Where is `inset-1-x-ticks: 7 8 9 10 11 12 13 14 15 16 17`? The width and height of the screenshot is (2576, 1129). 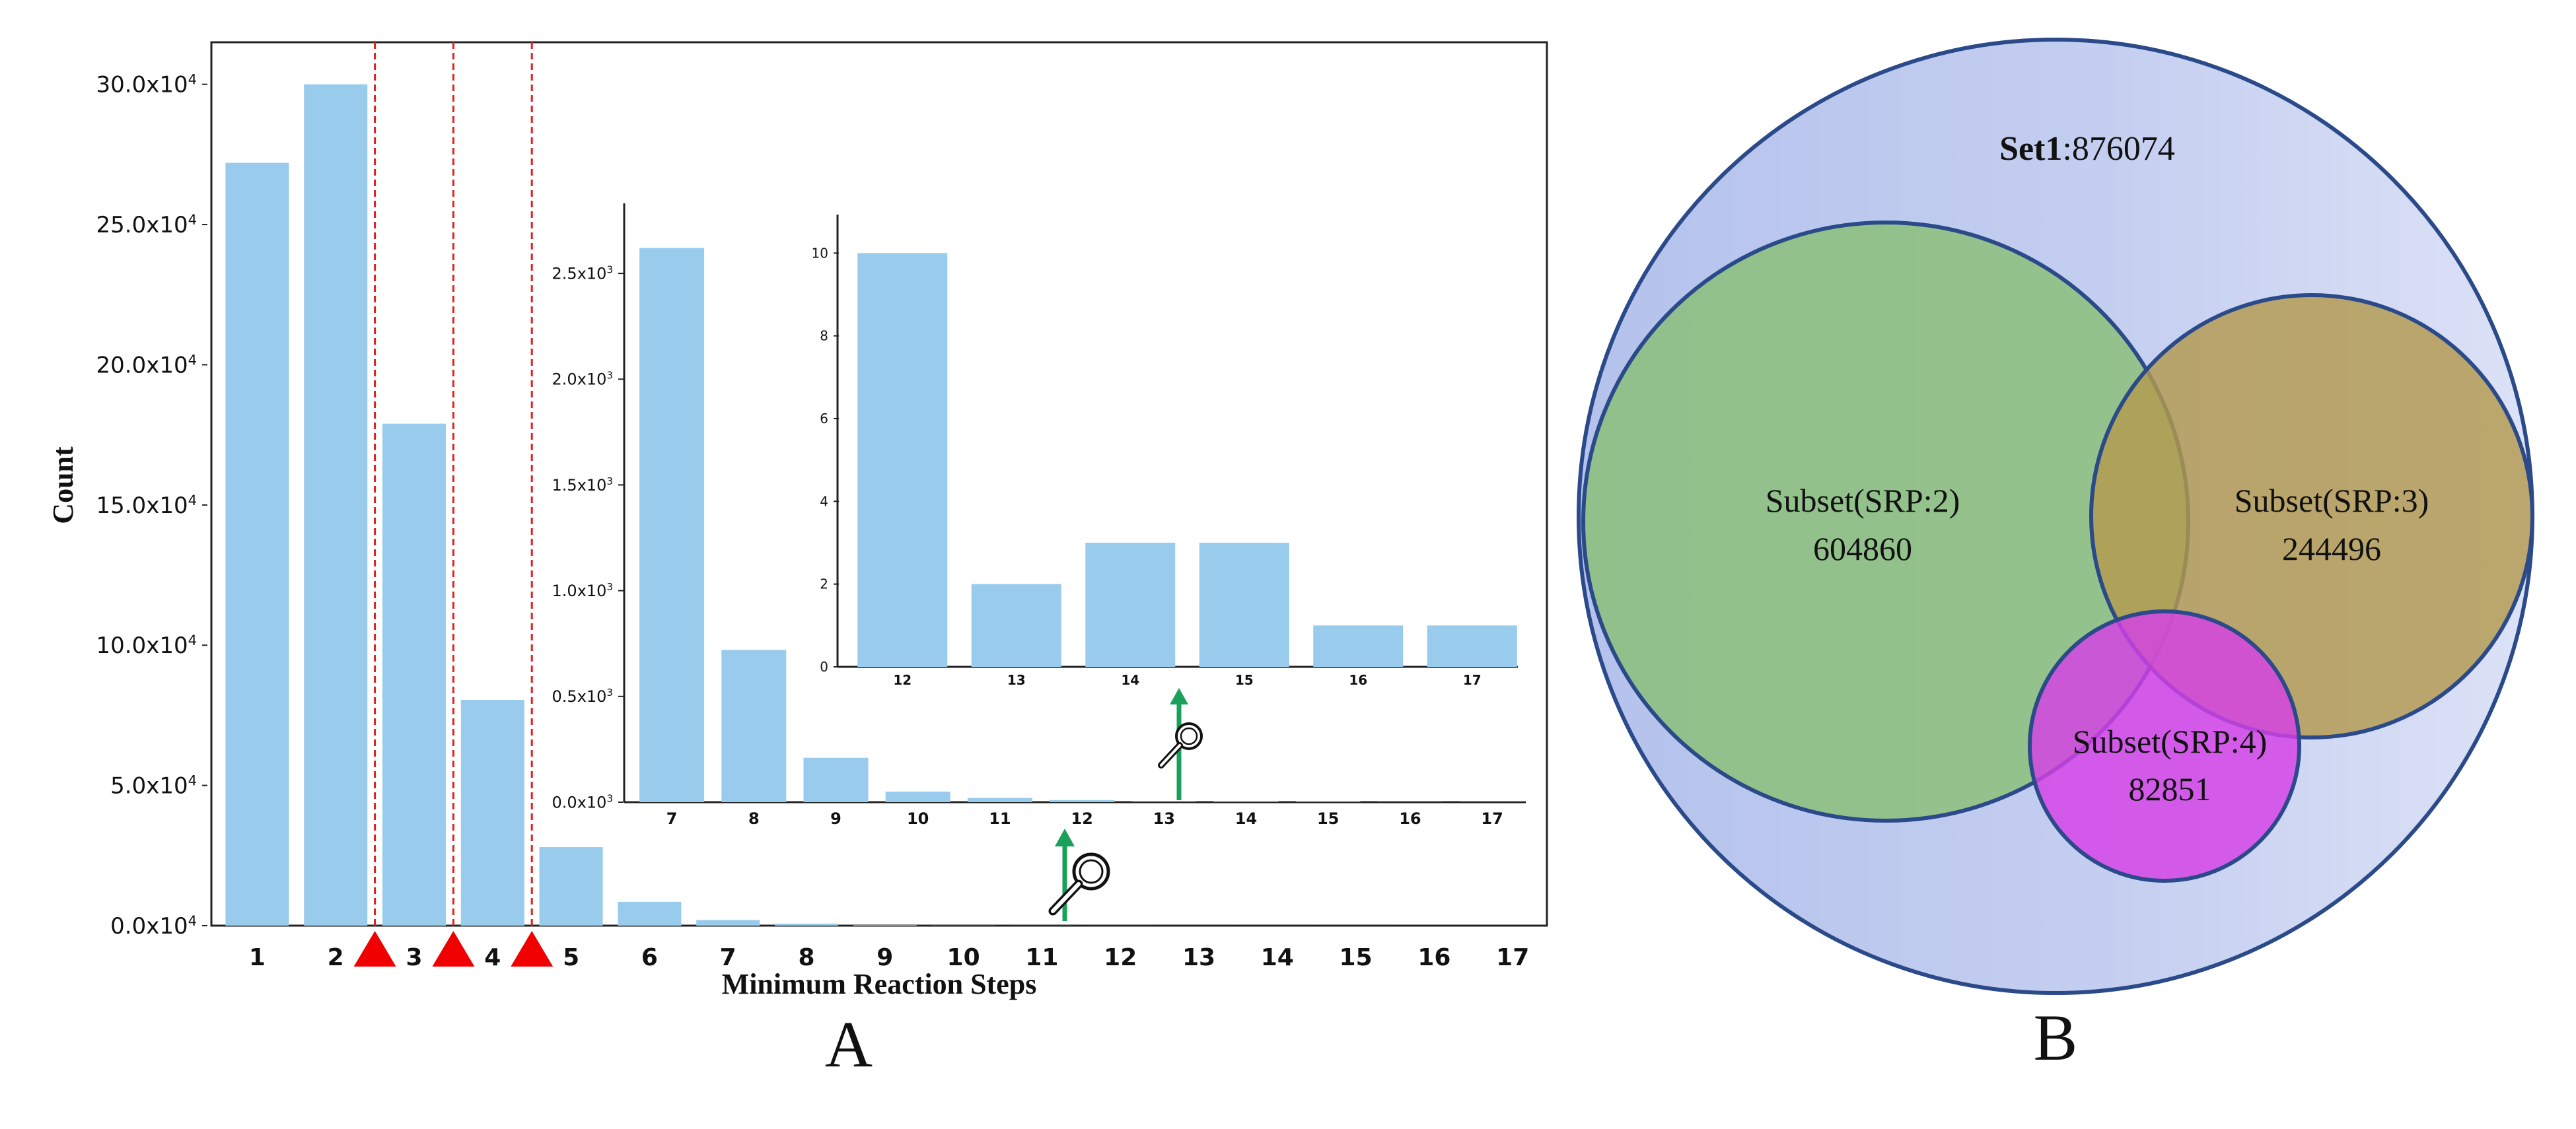 inset-1-x-ticks: 7 8 9 10 11 12 13 14 15 16 17 is located at coordinates (1084, 818).